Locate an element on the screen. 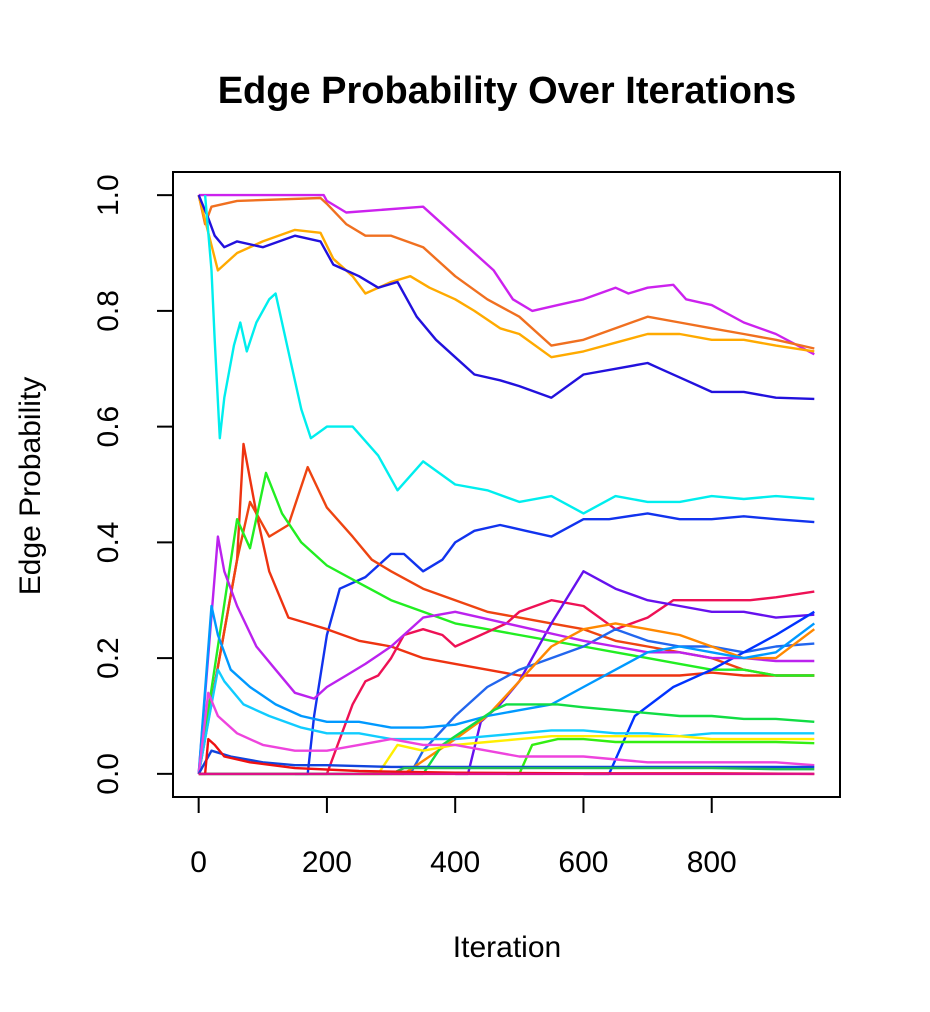 Image resolution: width=930 pixels, height=1012 pixels. x-axis-title: Iteration is located at coordinates (507, 947).